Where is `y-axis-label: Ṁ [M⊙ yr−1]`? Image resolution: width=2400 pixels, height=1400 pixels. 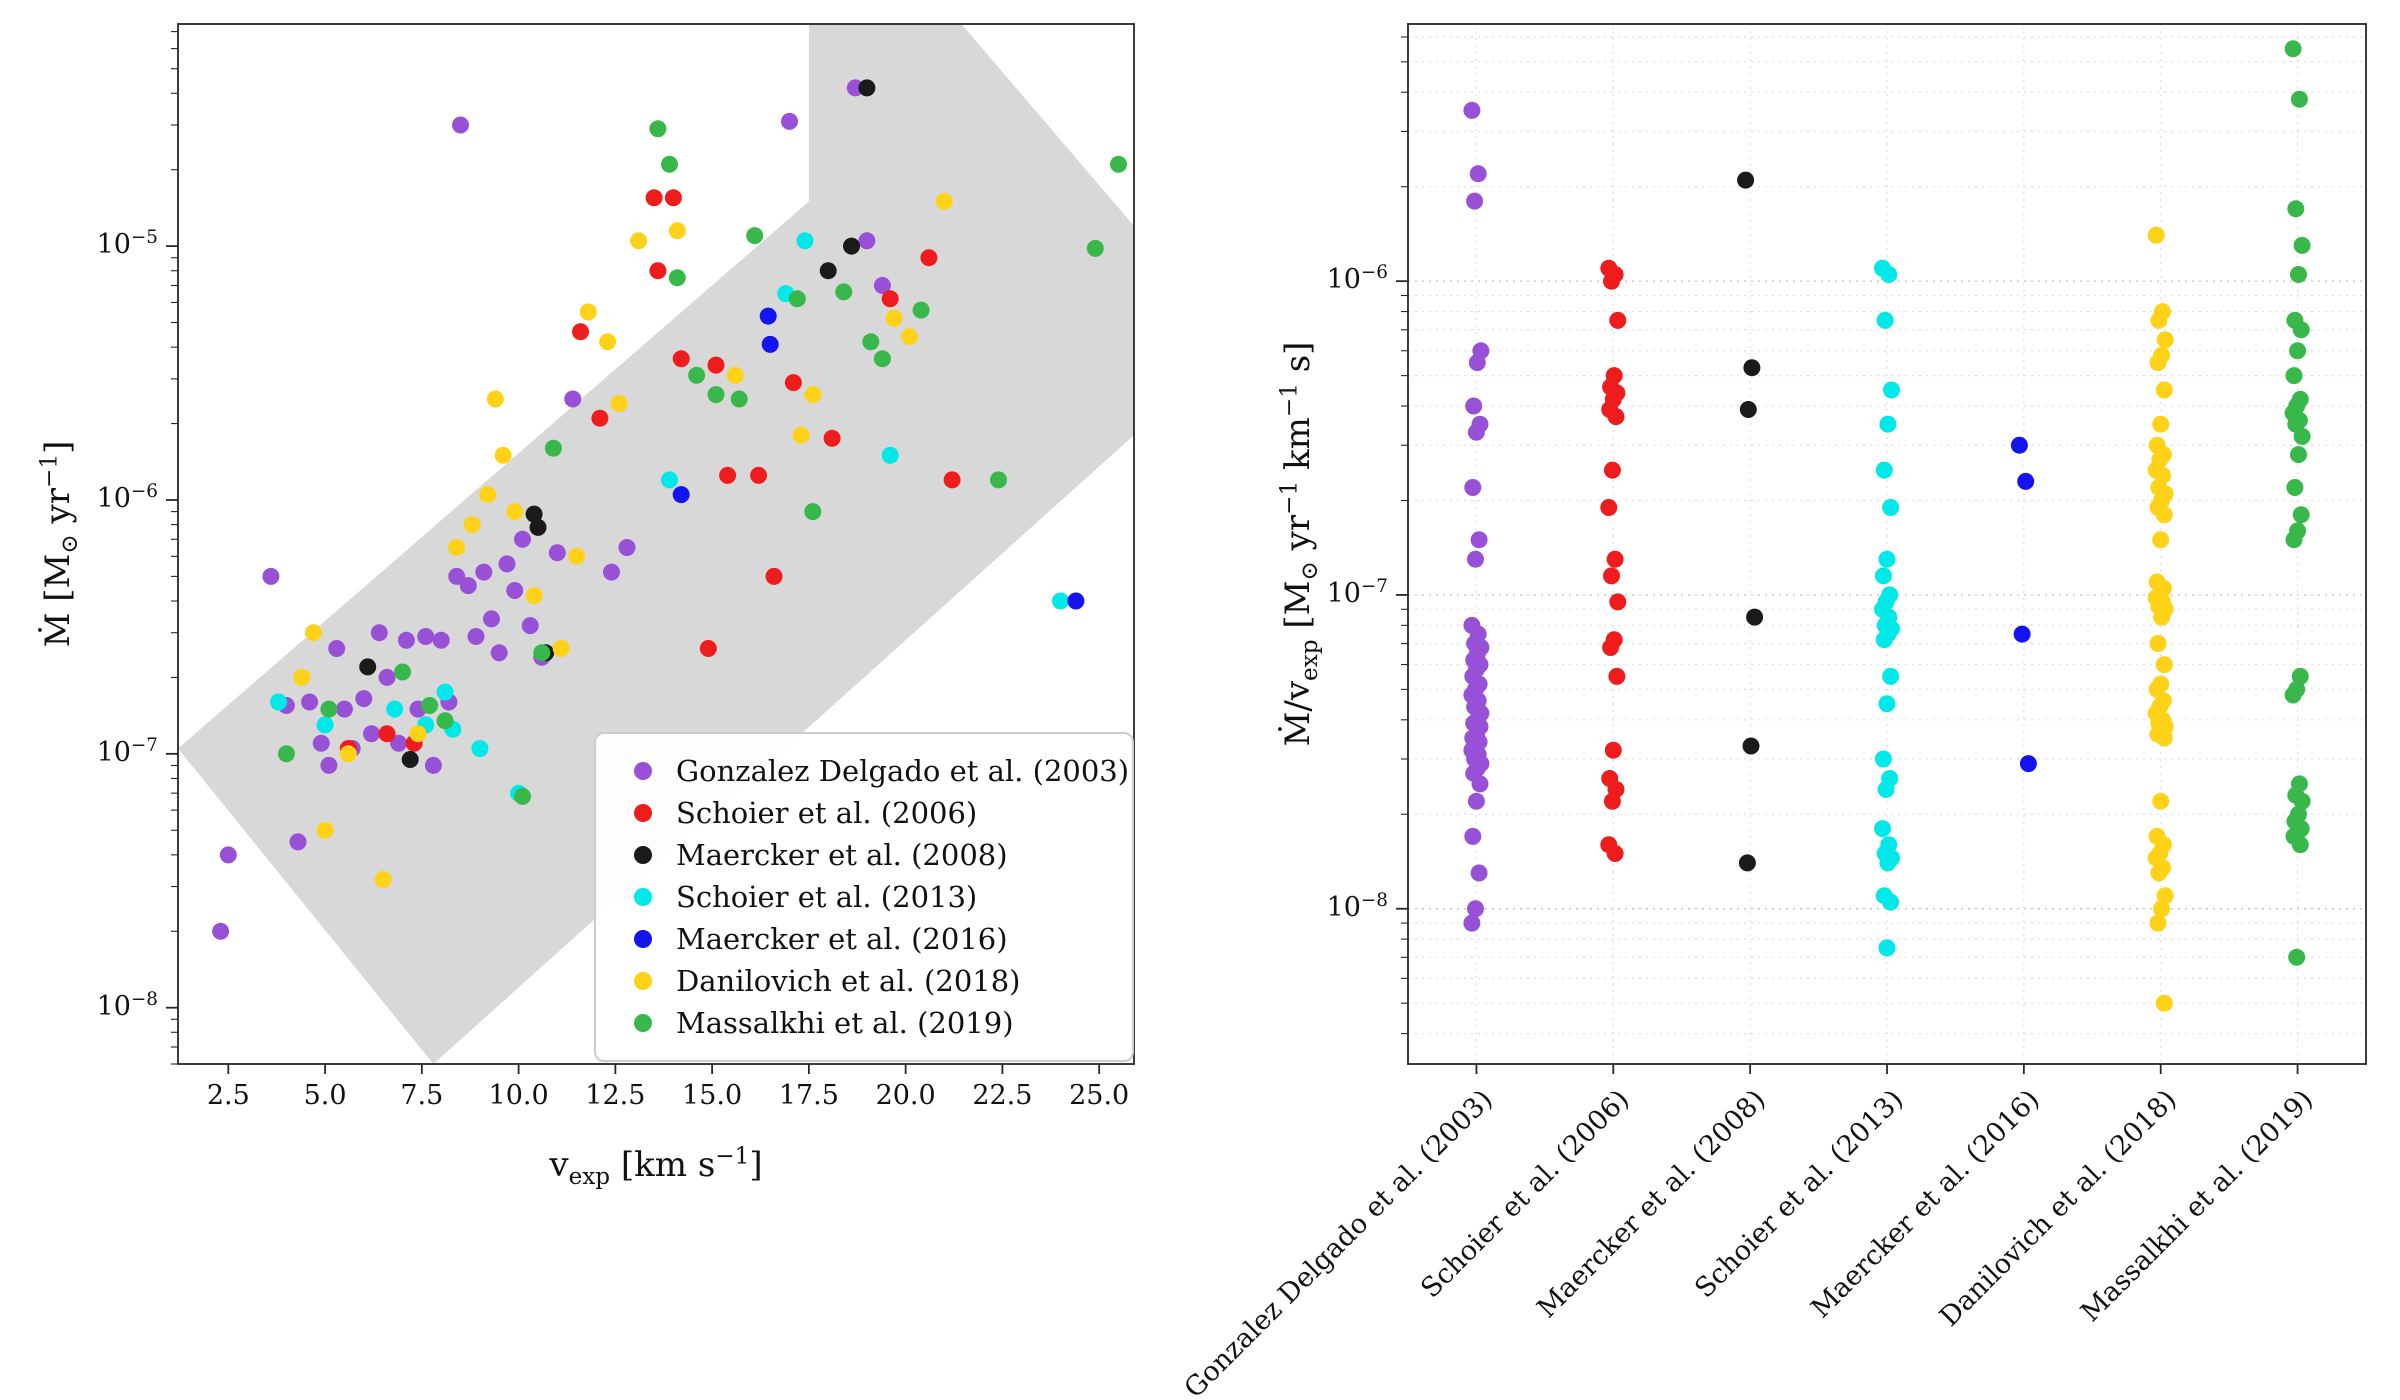 y-axis-label: Ṁ [M⊙ yr−1] is located at coordinates (59, 544).